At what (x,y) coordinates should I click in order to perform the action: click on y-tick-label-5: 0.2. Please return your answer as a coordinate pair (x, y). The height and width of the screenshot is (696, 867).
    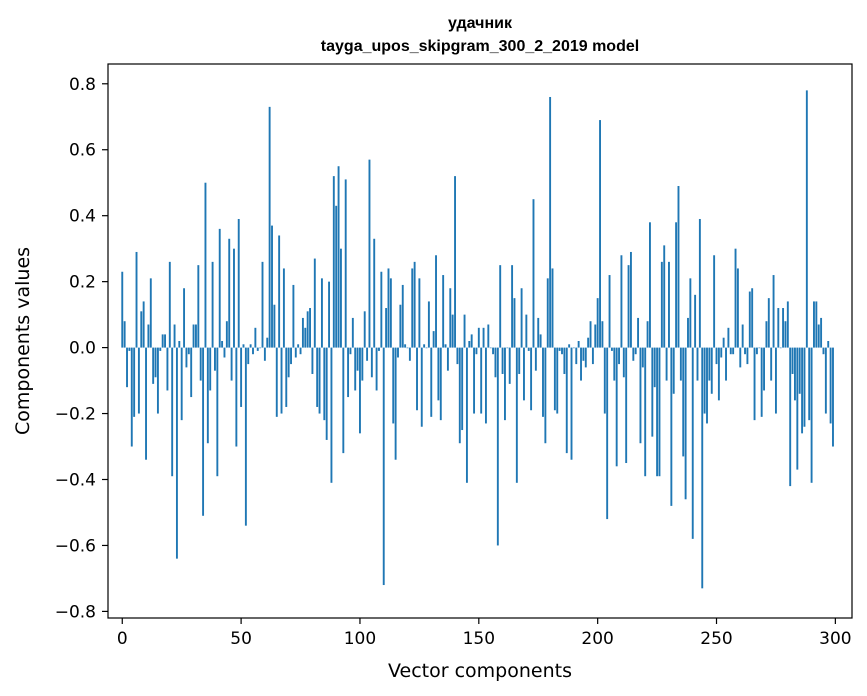
    Looking at the image, I should click on (82, 283).